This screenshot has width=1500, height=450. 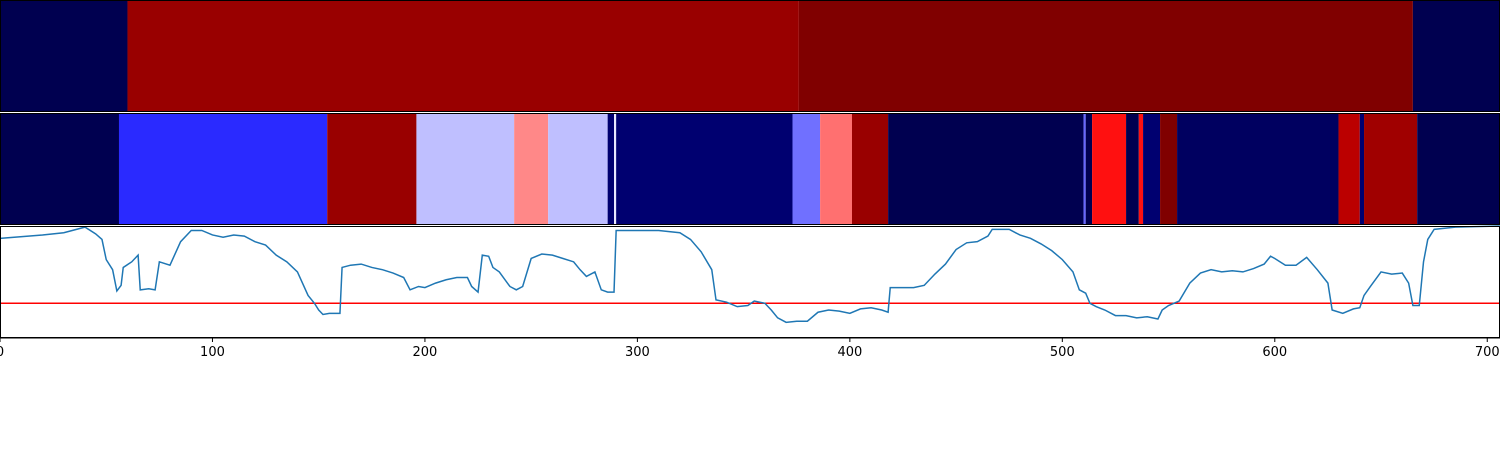 I want to click on x-tick-label: 300, so click(x=637, y=352).